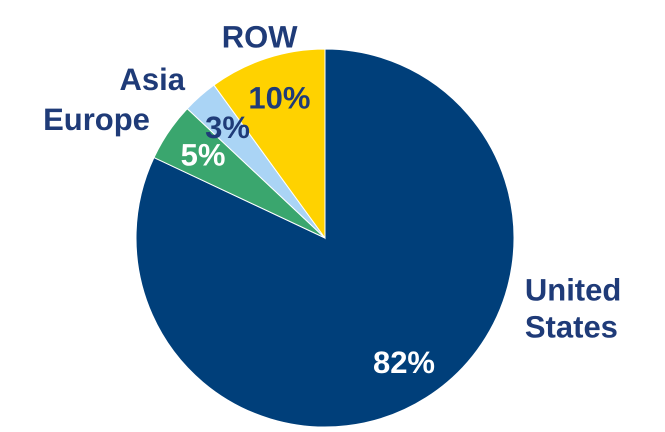 The height and width of the screenshot is (432, 665). I want to click on data-label: 5%, so click(203, 155).